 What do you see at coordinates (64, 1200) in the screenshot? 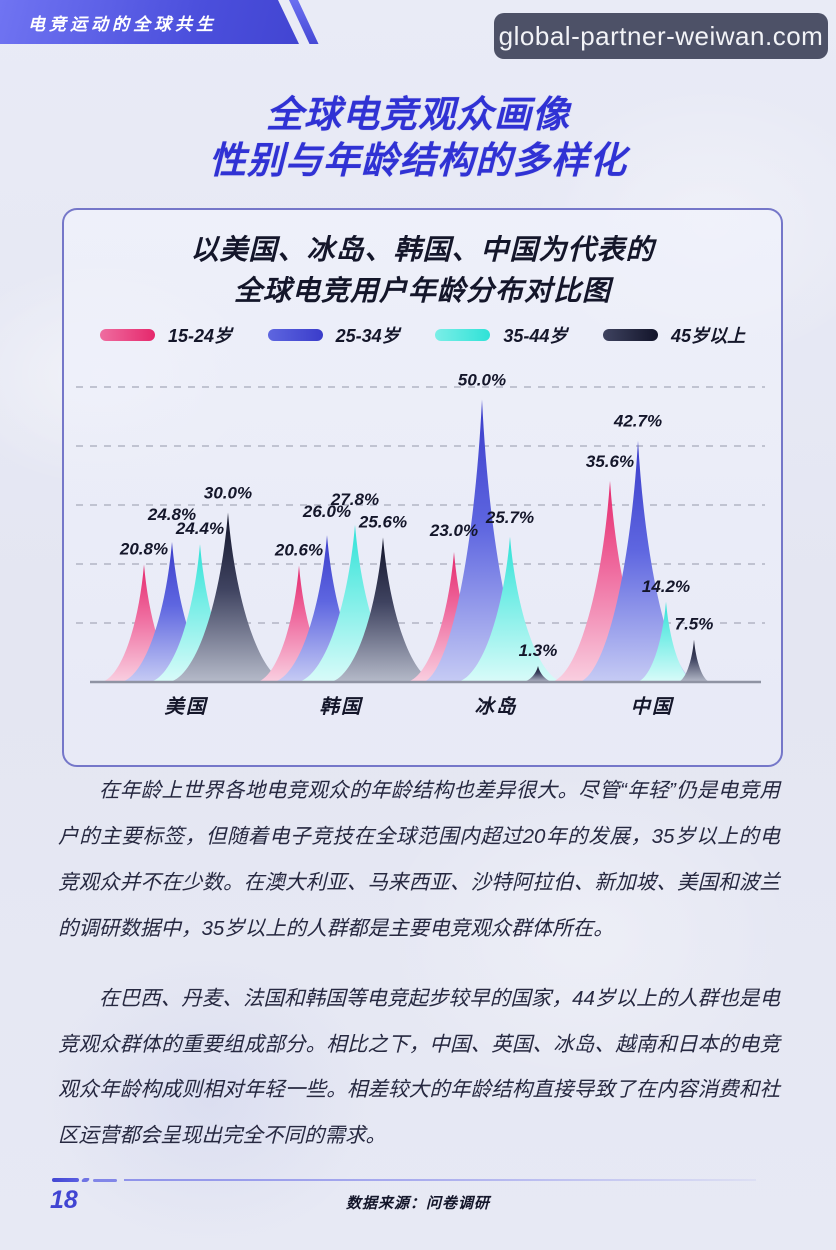
I see `page-number: 18` at bounding box center [64, 1200].